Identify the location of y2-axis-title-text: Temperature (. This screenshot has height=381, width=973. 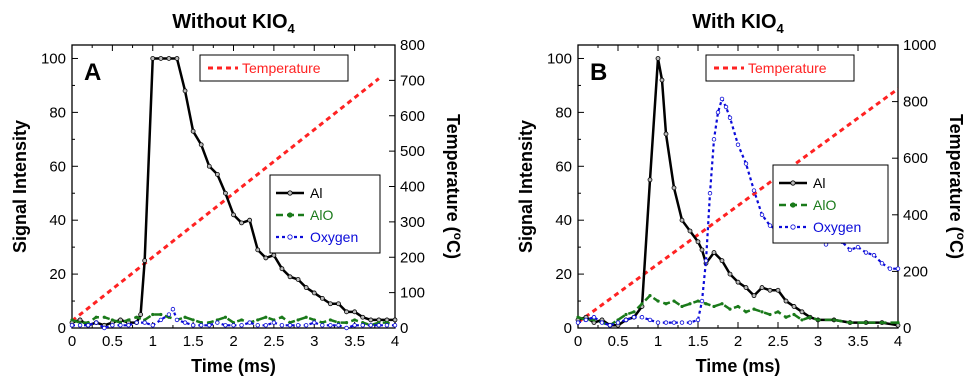
(956, 173).